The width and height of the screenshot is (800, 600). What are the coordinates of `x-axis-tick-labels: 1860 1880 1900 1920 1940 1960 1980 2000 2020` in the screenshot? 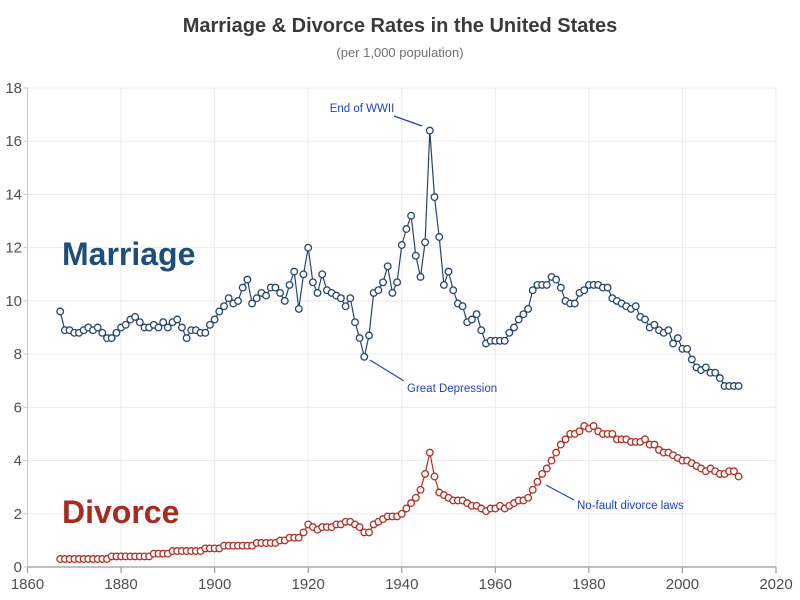 It's located at (402, 584).